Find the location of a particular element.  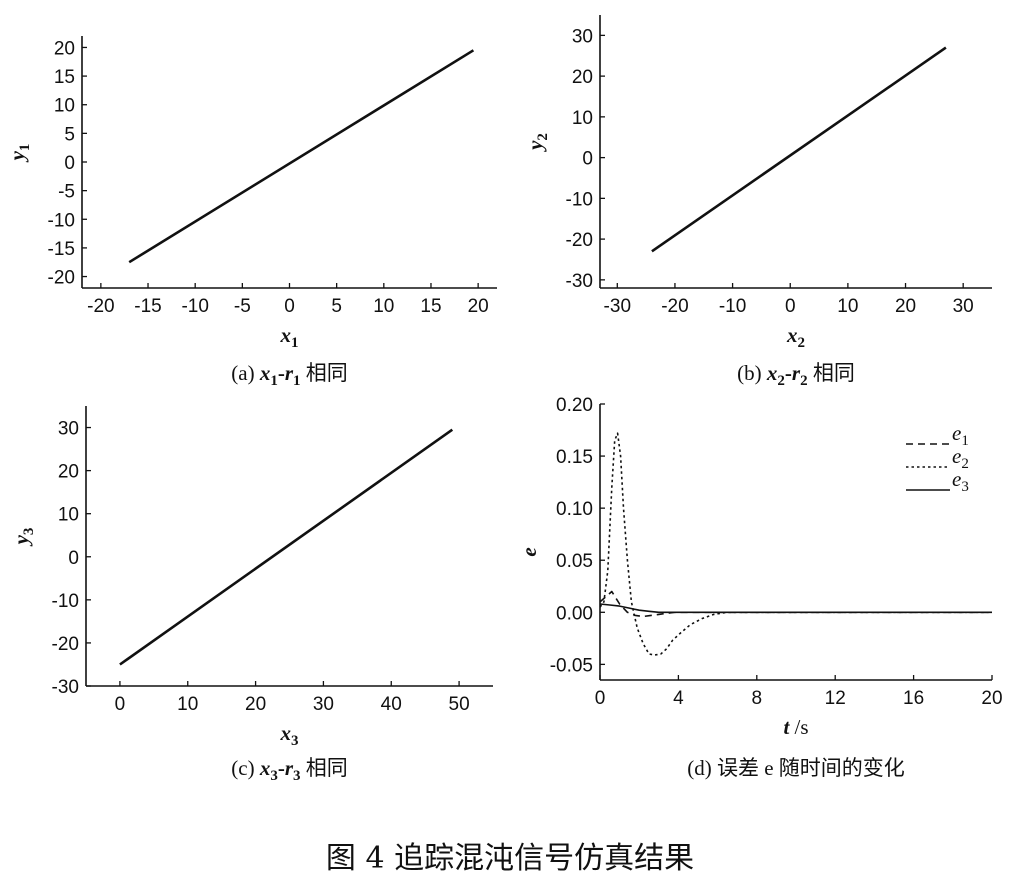

x-tick-label: 4 is located at coordinates (678, 698).